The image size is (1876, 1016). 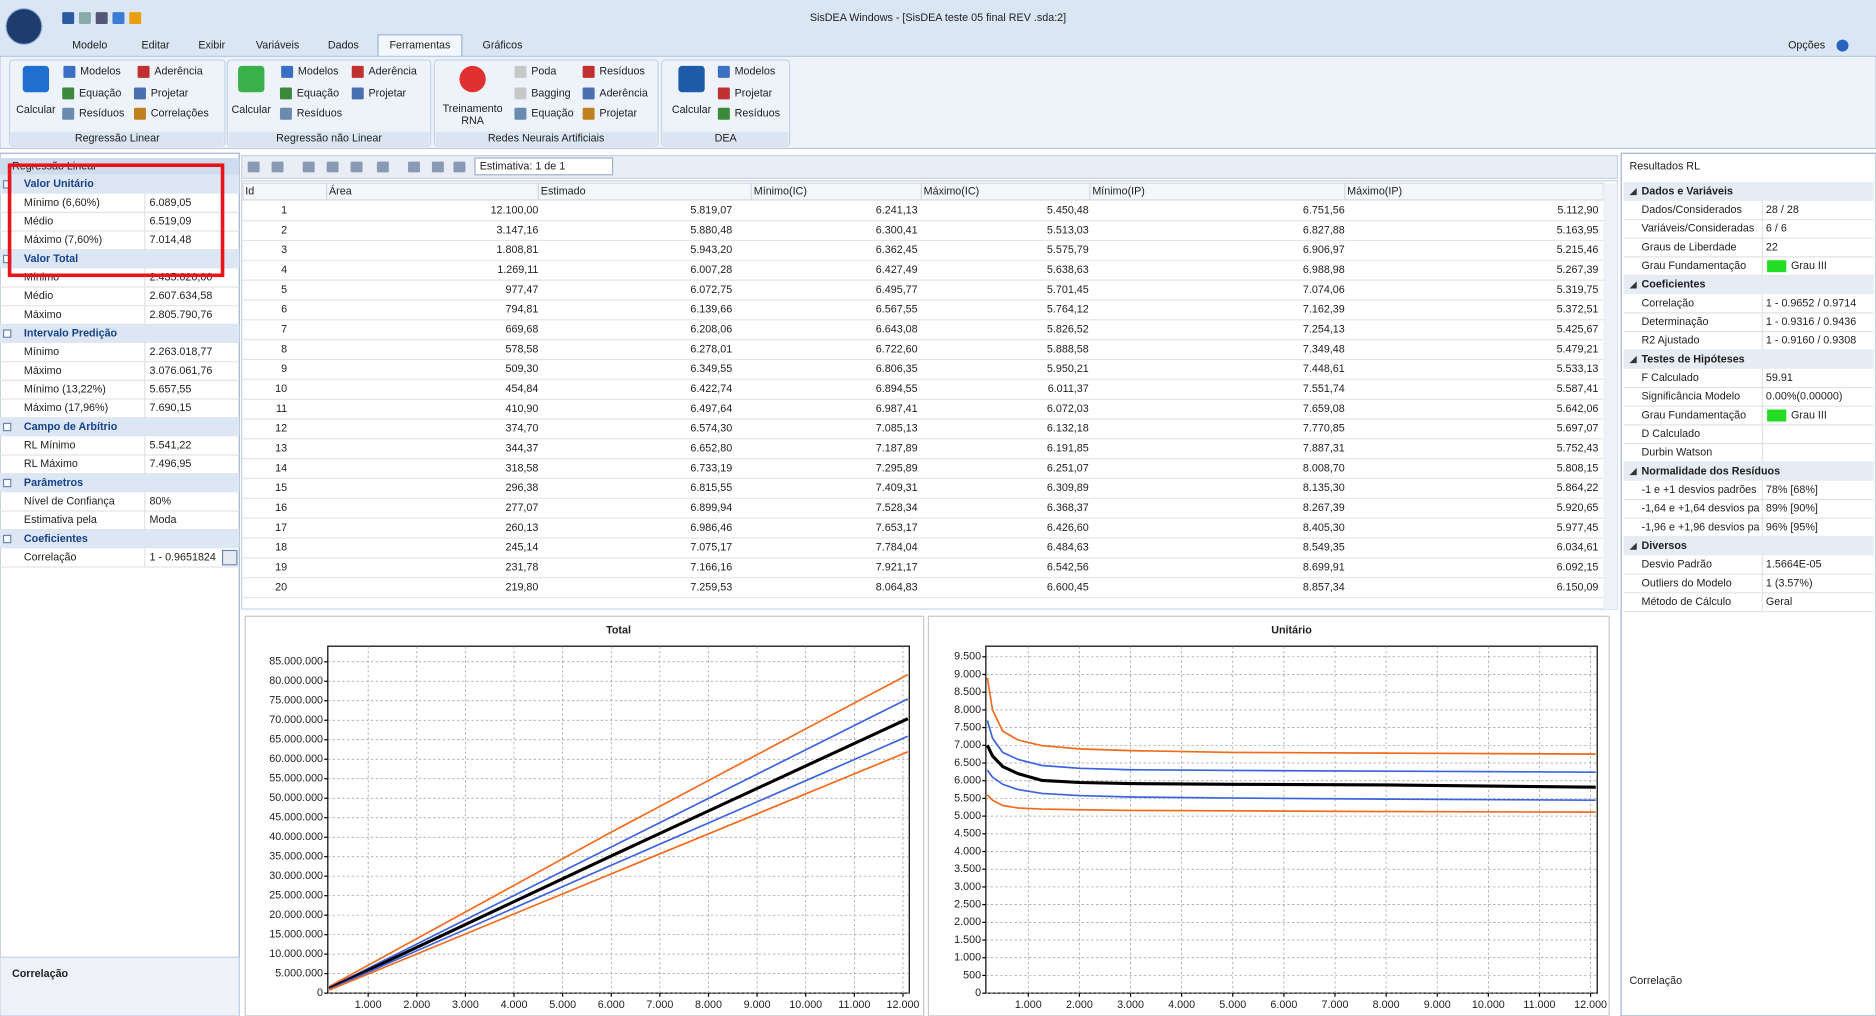 What do you see at coordinates (171, 408) in the screenshot?
I see `property-value: 7.690,15` at bounding box center [171, 408].